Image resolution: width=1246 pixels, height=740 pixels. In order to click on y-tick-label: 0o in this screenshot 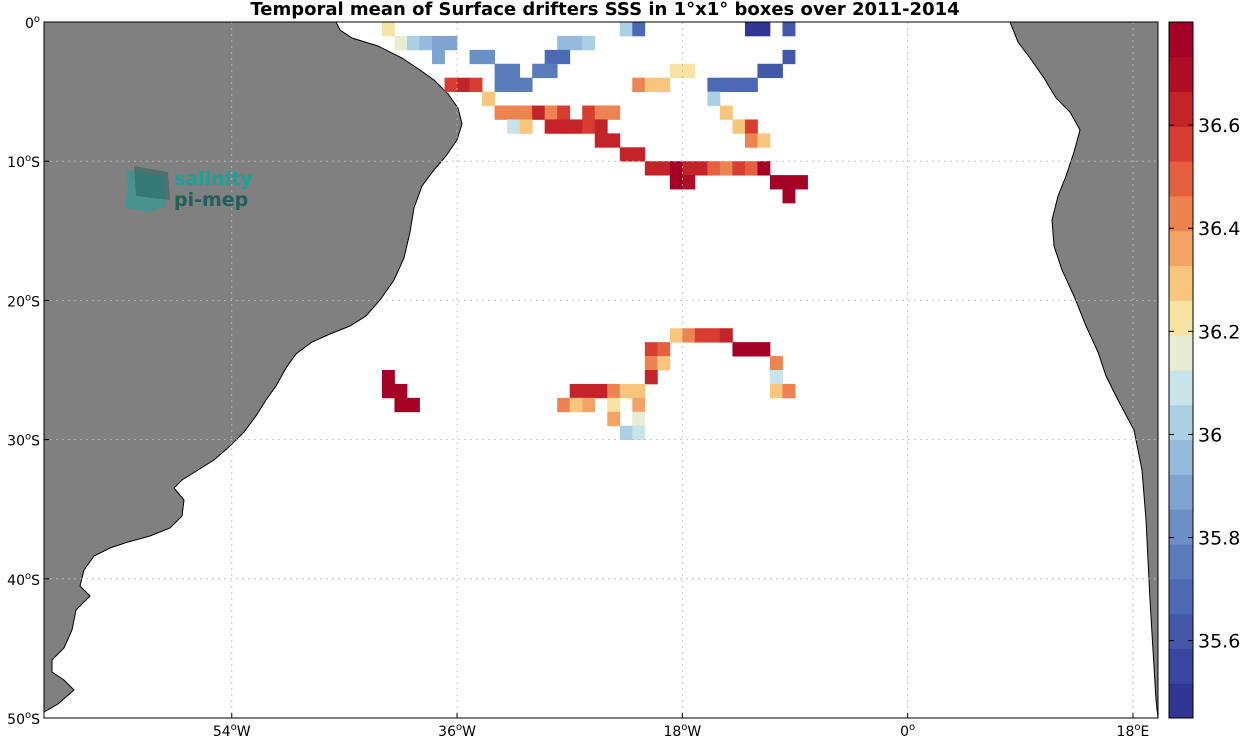, I will do `click(32, 23)`.